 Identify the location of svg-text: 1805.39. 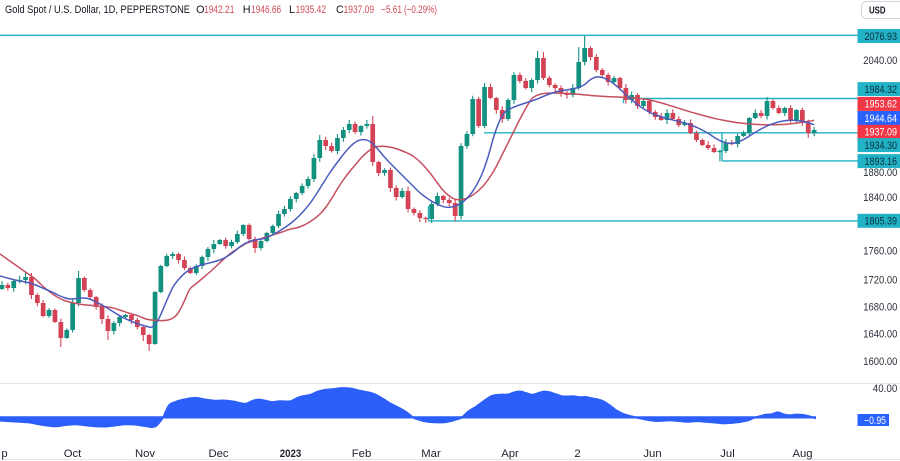
(881, 222).